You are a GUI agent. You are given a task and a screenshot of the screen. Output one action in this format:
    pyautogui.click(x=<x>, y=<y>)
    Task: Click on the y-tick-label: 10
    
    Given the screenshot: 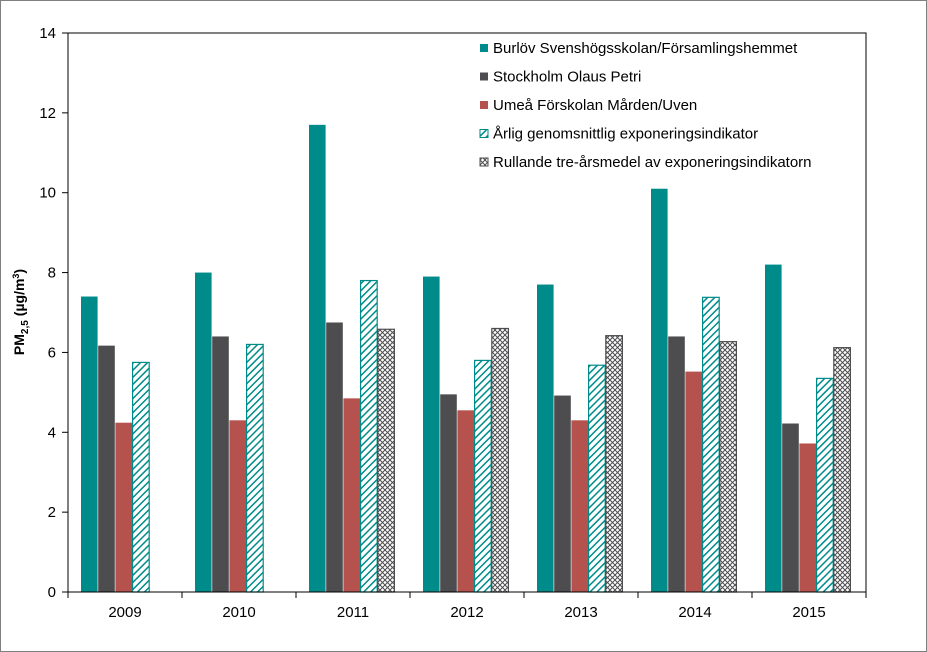 What is the action you would take?
    pyautogui.click(x=47, y=193)
    